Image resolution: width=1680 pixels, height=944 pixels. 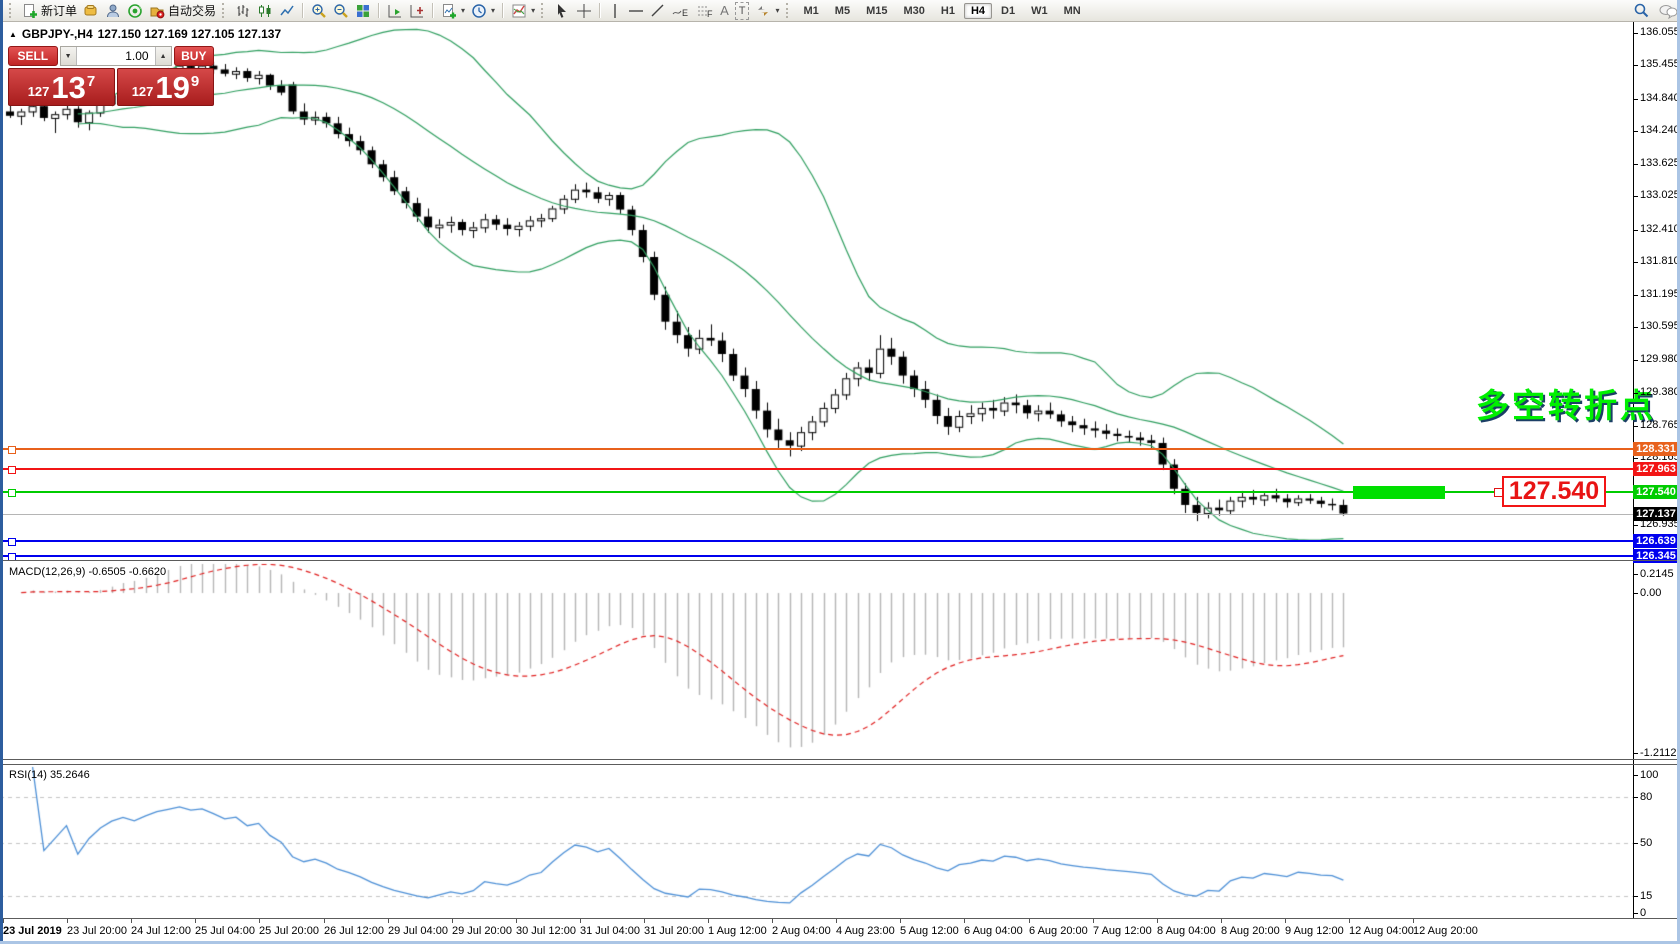 What do you see at coordinates (816, 541) in the screenshot?
I see `hline-126.639` at bounding box center [816, 541].